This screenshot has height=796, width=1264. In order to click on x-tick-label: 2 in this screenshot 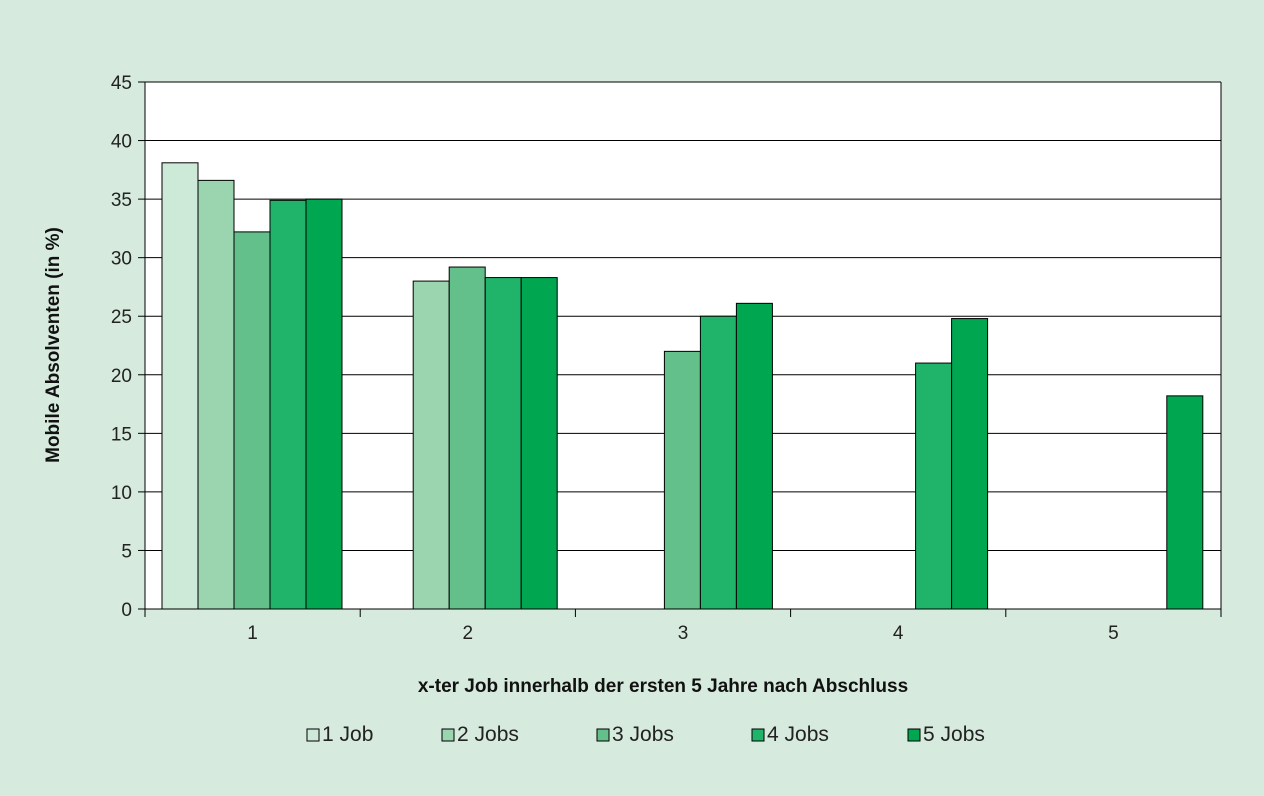, I will do `click(468, 633)`.